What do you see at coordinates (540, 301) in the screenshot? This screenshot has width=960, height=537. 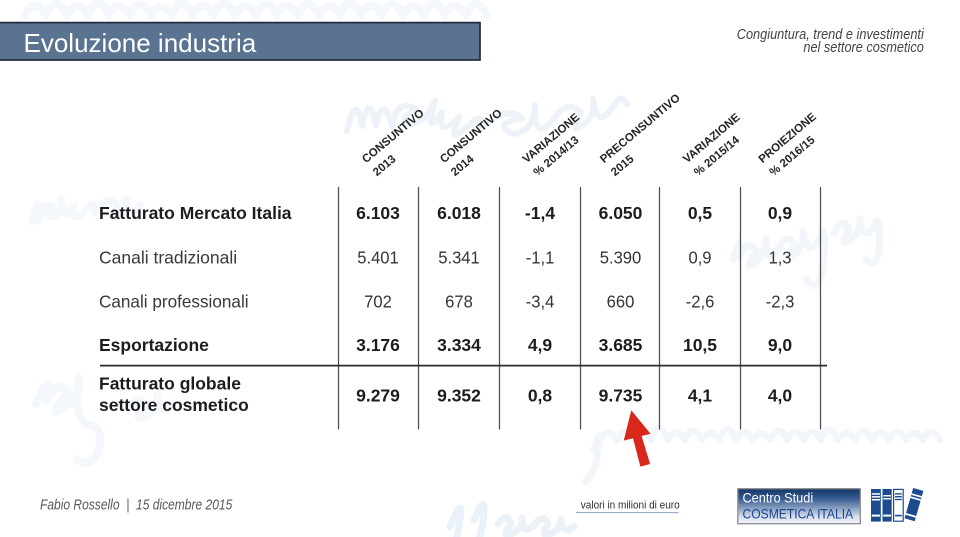 I see `svg-text: -3,4` at bounding box center [540, 301].